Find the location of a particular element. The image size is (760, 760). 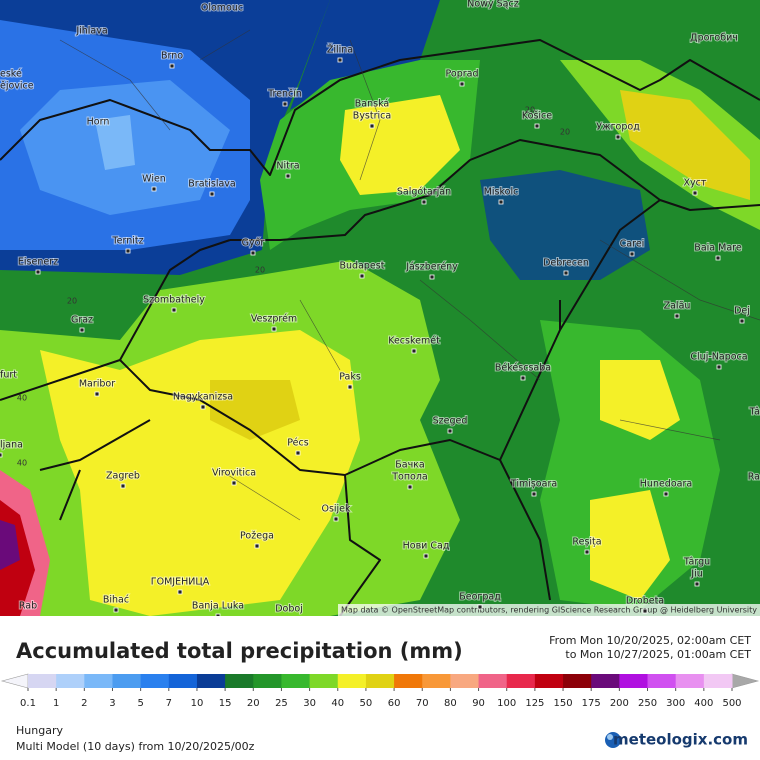

place-label: Bystrica is located at coordinates (372, 116).